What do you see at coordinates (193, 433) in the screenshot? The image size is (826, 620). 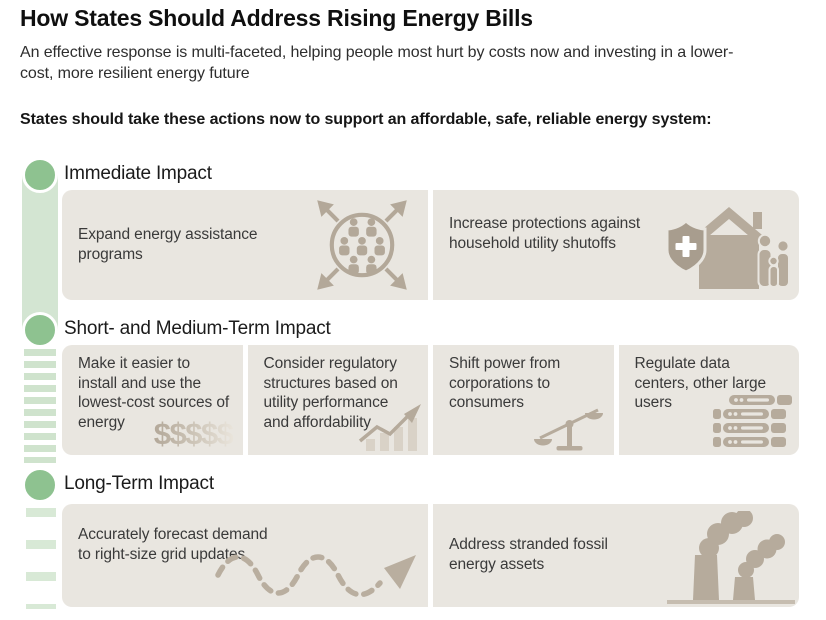 I see `dollar-signs-icon: $$$$$` at bounding box center [193, 433].